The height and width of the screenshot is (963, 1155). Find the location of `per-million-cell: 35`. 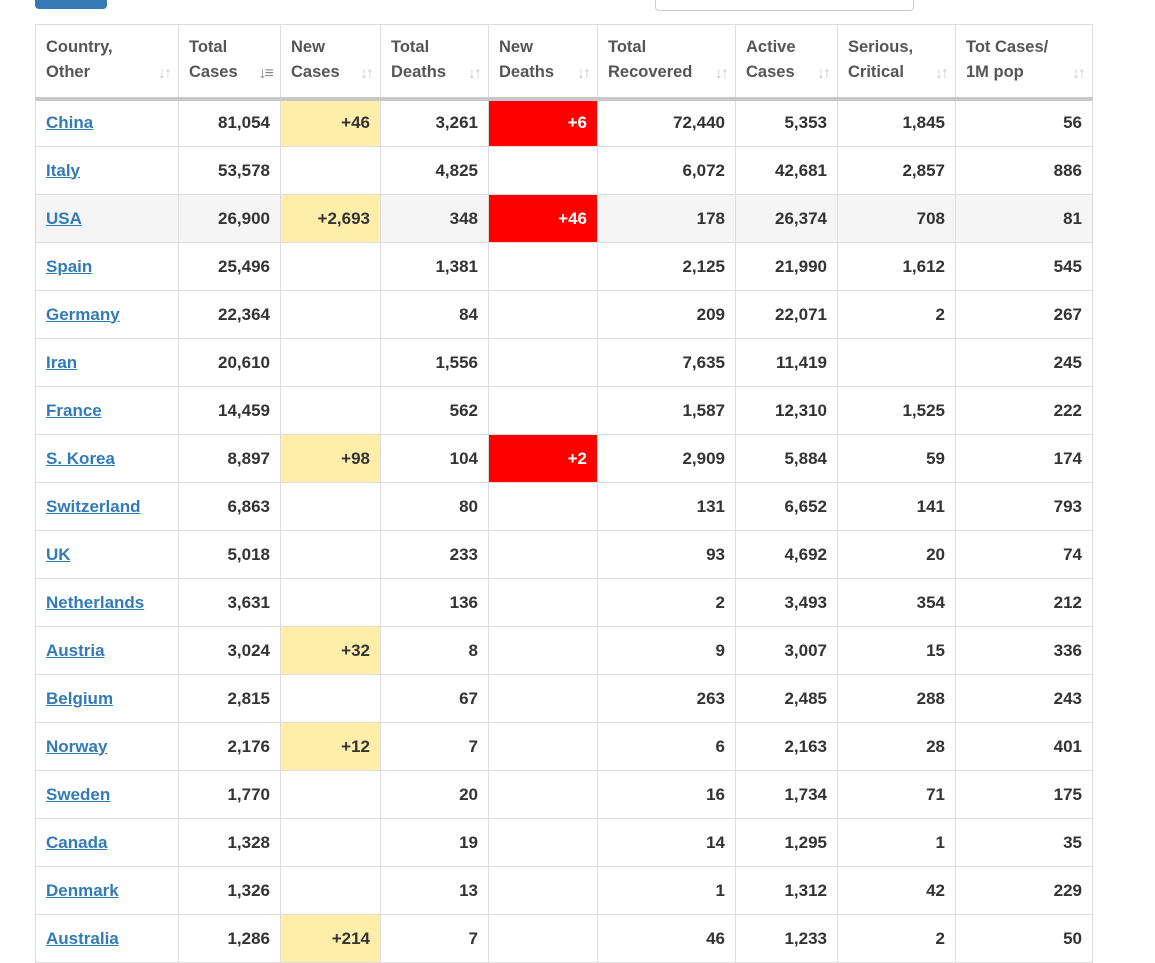

per-million-cell: 35 is located at coordinates (1024, 842).